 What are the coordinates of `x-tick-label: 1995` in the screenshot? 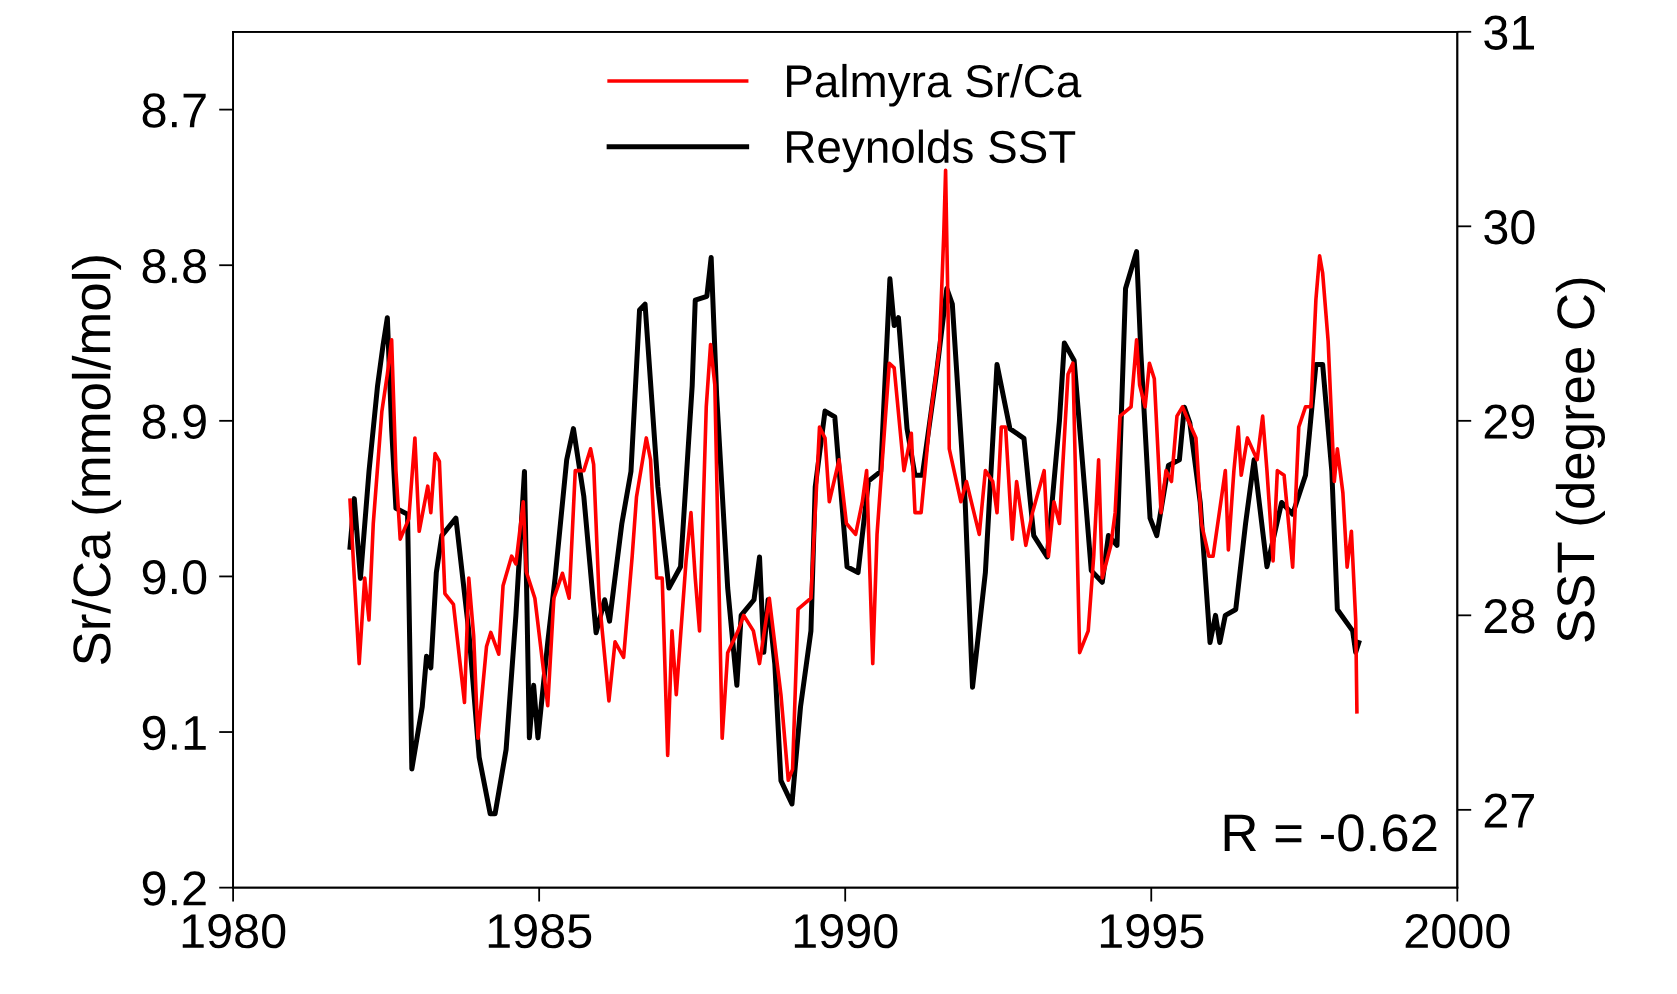 It's located at (1152, 931).